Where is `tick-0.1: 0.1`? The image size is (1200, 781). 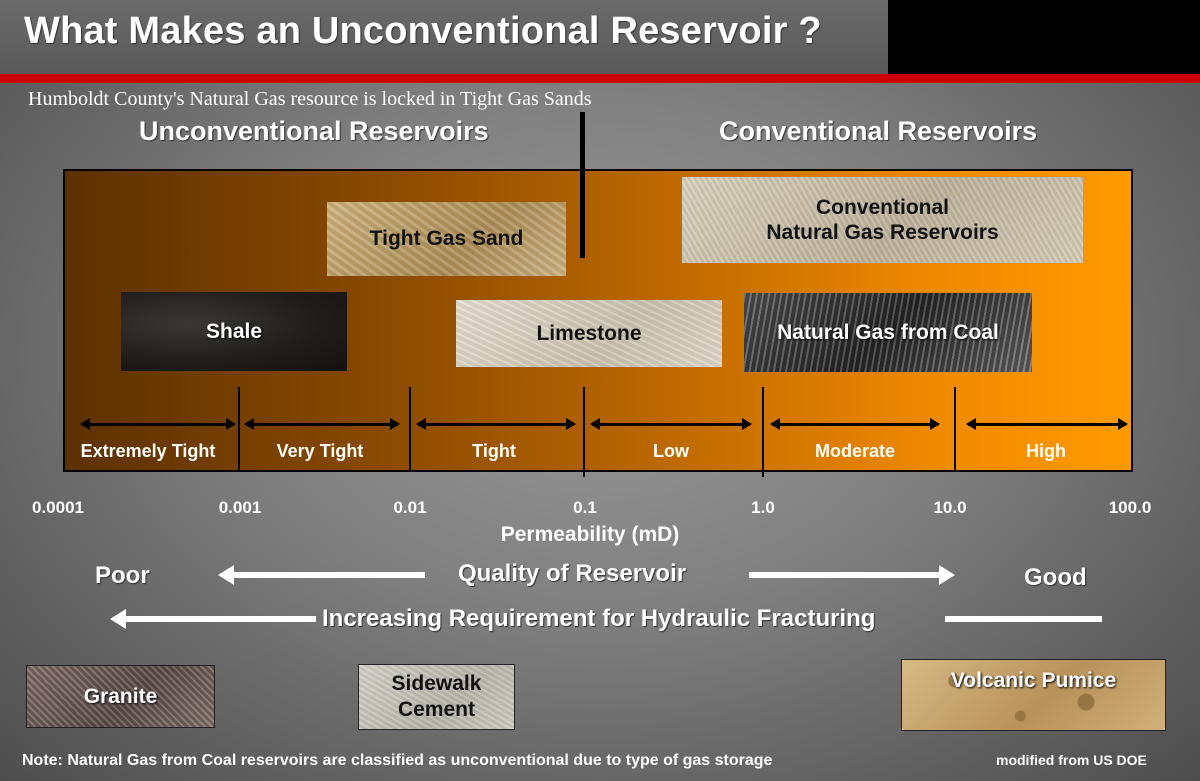 tick-0.1: 0.1 is located at coordinates (585, 507).